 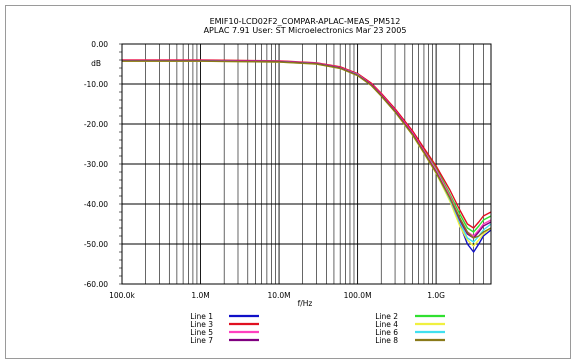 What do you see at coordinates (305, 303) in the screenshot?
I see `x-axis-label: f/Hz` at bounding box center [305, 303].